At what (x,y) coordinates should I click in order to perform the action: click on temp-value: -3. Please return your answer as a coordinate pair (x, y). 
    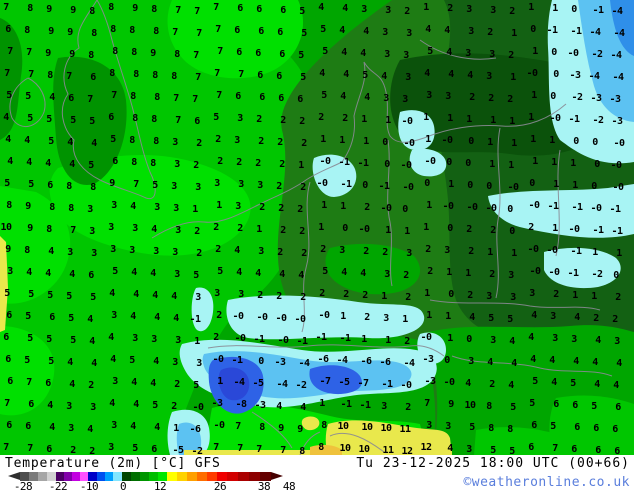
    Looking at the image, I should click on (615, 99).